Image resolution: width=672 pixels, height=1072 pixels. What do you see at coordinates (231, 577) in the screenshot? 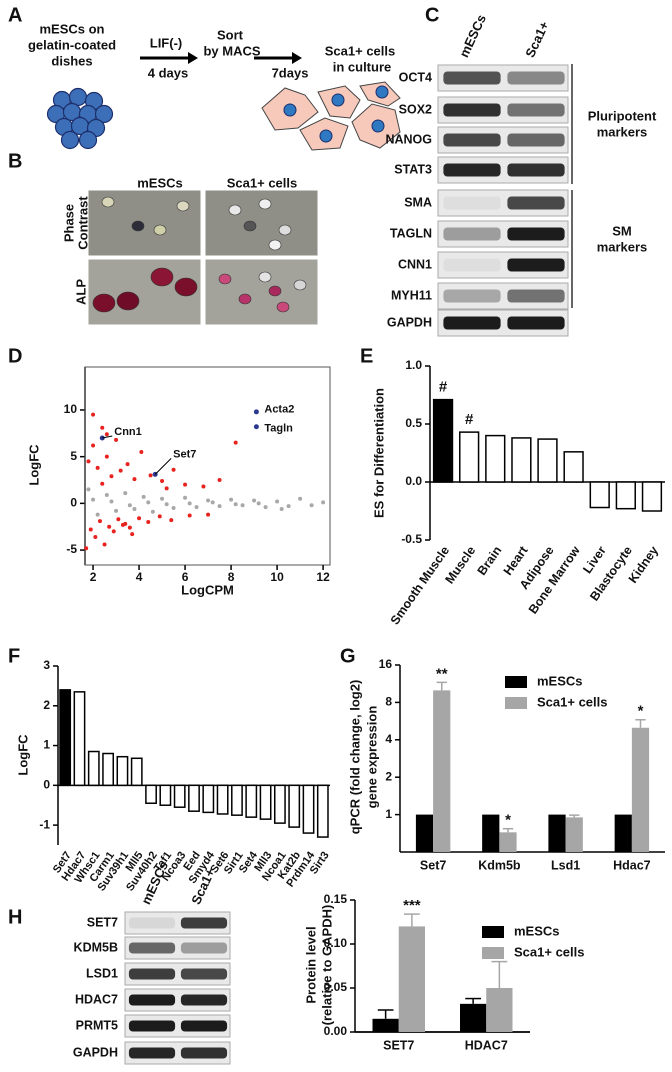
I see `x-tick-label: 8` at bounding box center [231, 577].